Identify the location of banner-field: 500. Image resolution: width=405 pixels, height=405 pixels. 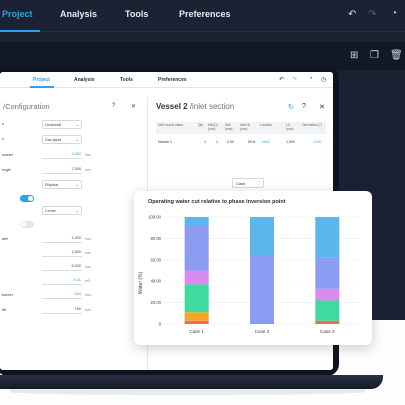
(62, 294).